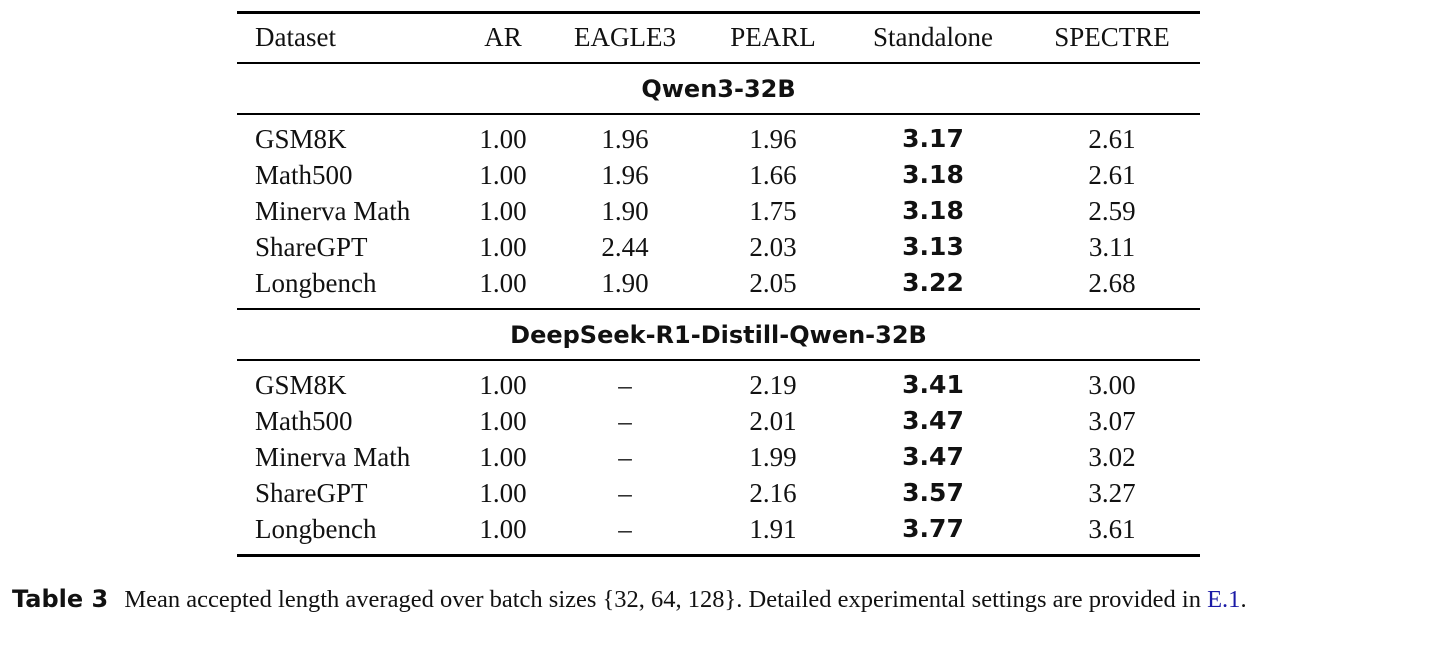  I want to click on group-title: Qwen3-32B, so click(718, 89).